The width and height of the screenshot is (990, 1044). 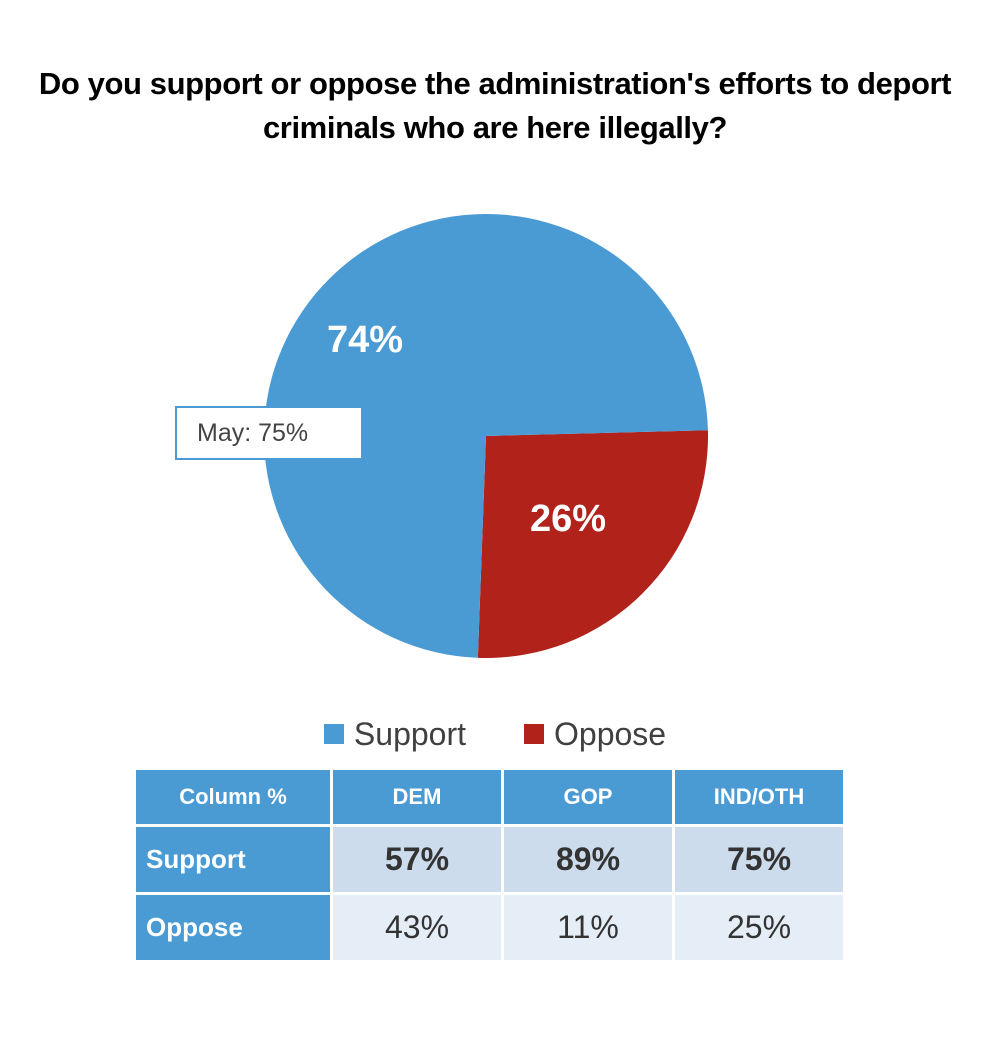 What do you see at coordinates (495, 734) in the screenshot?
I see `legend: Support Oppose` at bounding box center [495, 734].